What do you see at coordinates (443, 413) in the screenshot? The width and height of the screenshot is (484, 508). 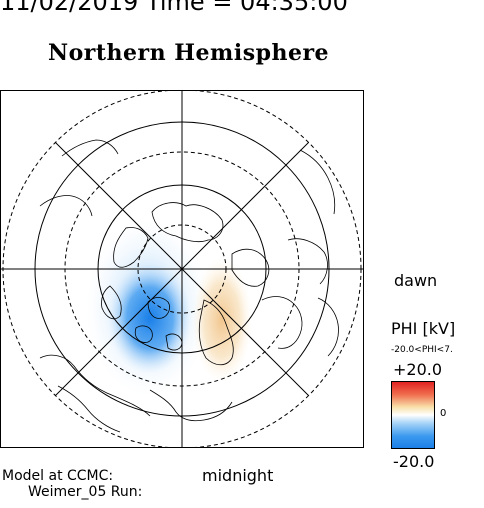 I see `legend-mid-label: 0` at bounding box center [443, 413].